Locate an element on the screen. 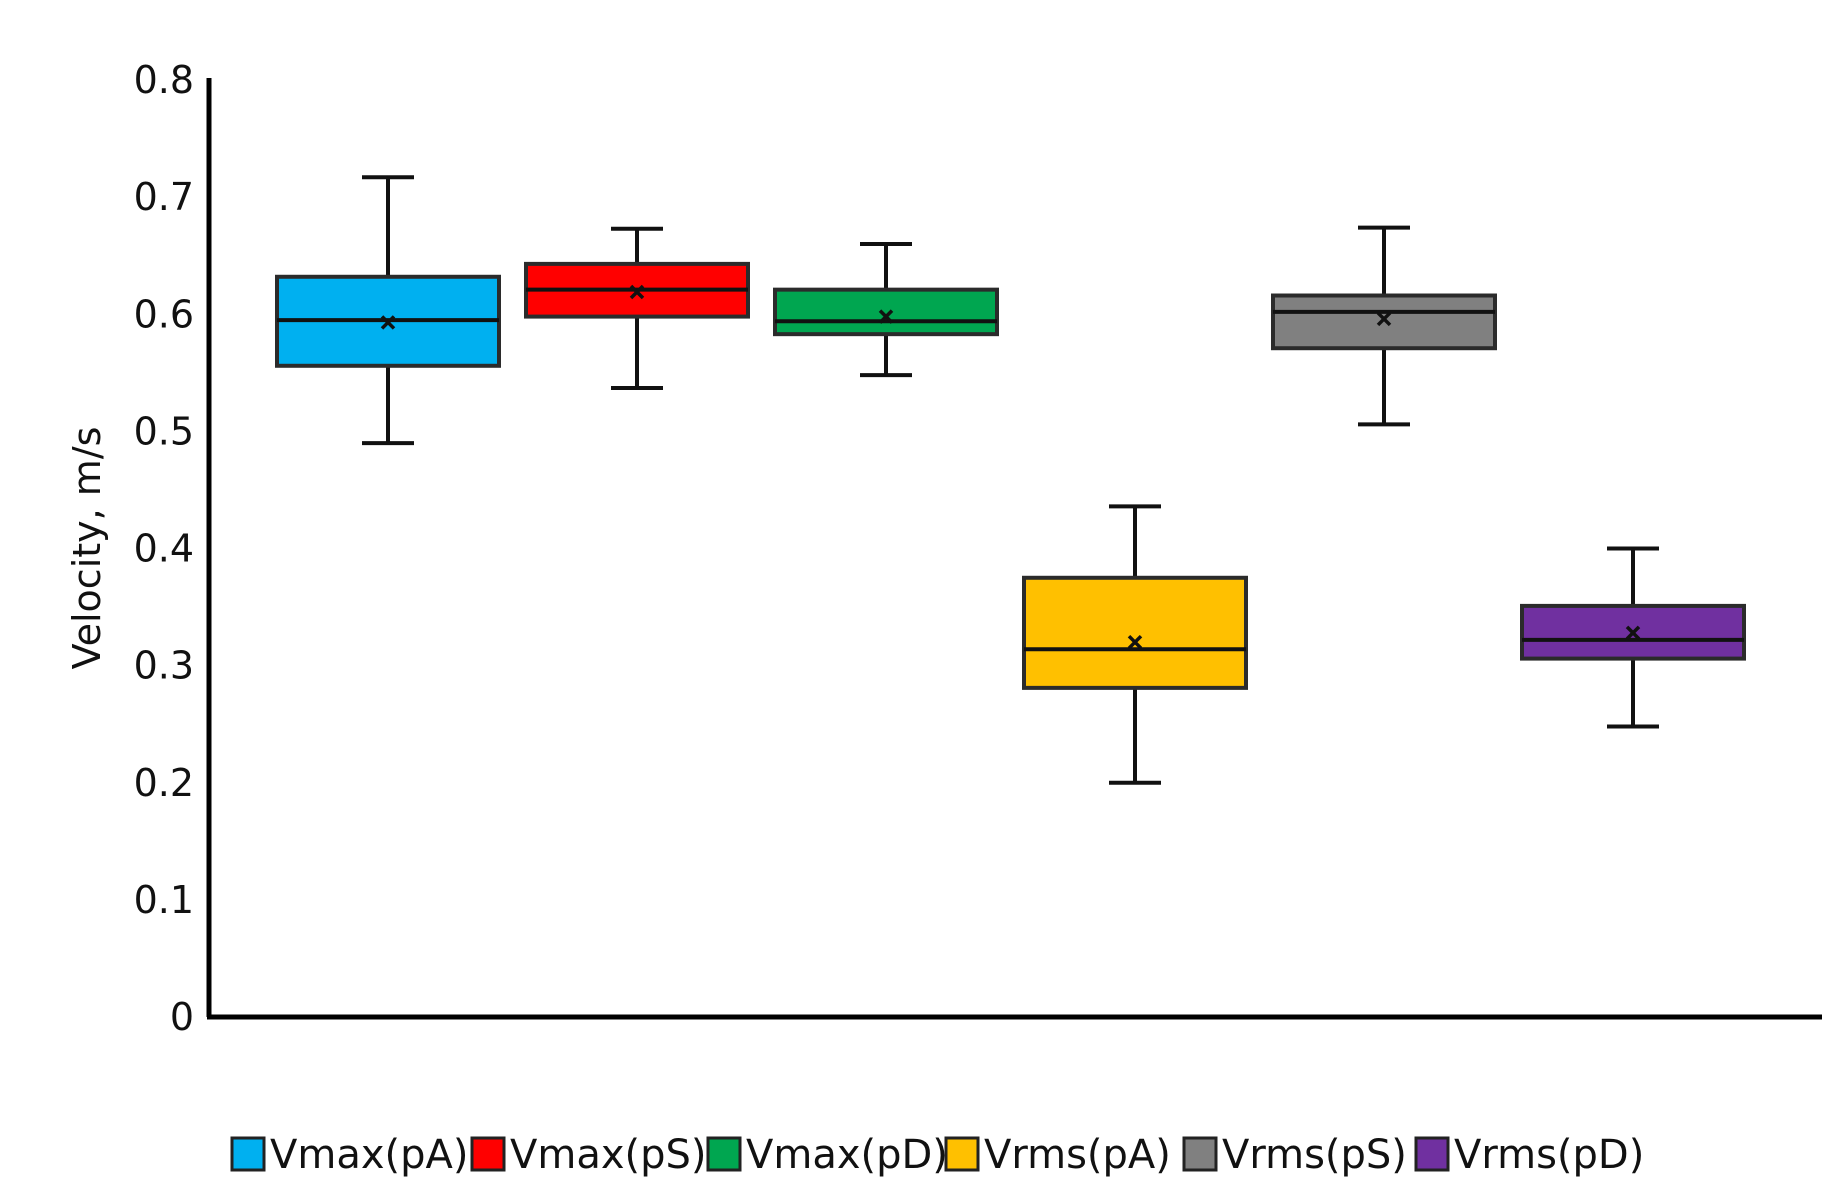 Image resolution: width=1848 pixels, height=1204 pixels. y-tick-label: 0.8 is located at coordinates (164, 80).